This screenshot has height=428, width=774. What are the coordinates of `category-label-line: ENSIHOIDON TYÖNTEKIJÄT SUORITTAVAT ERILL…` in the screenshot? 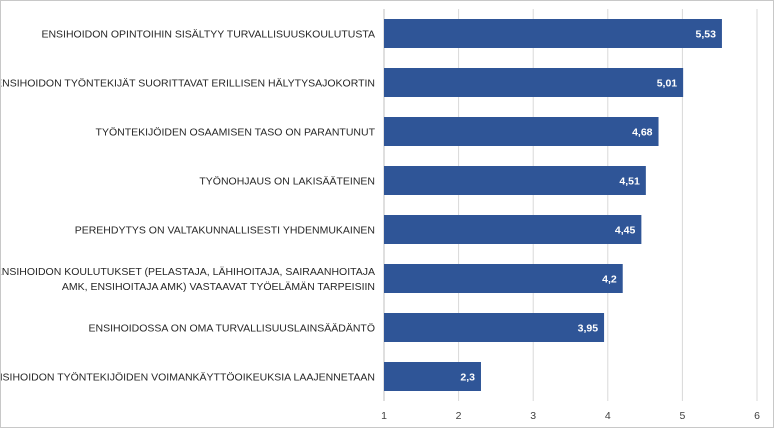 It's located at (188, 84).